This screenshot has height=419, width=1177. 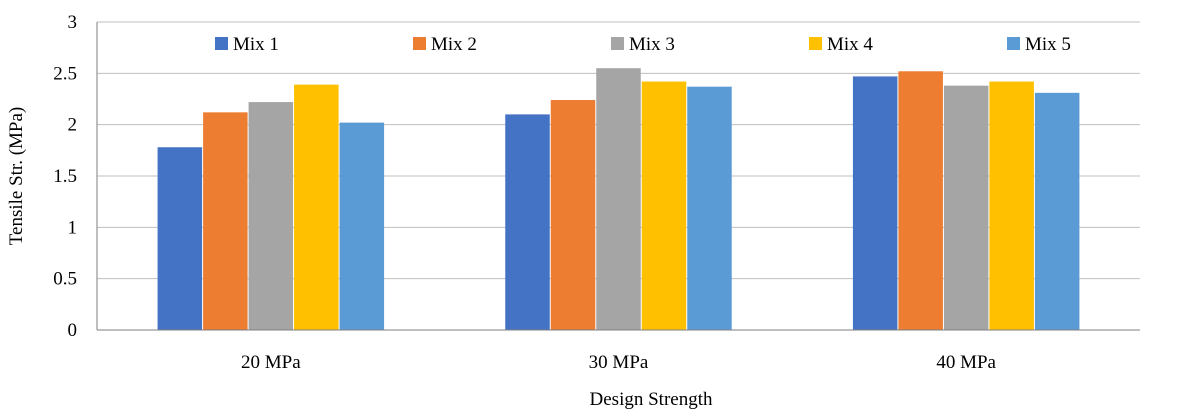 What do you see at coordinates (65, 176) in the screenshot?
I see `y-tick-label: 1.5` at bounding box center [65, 176].